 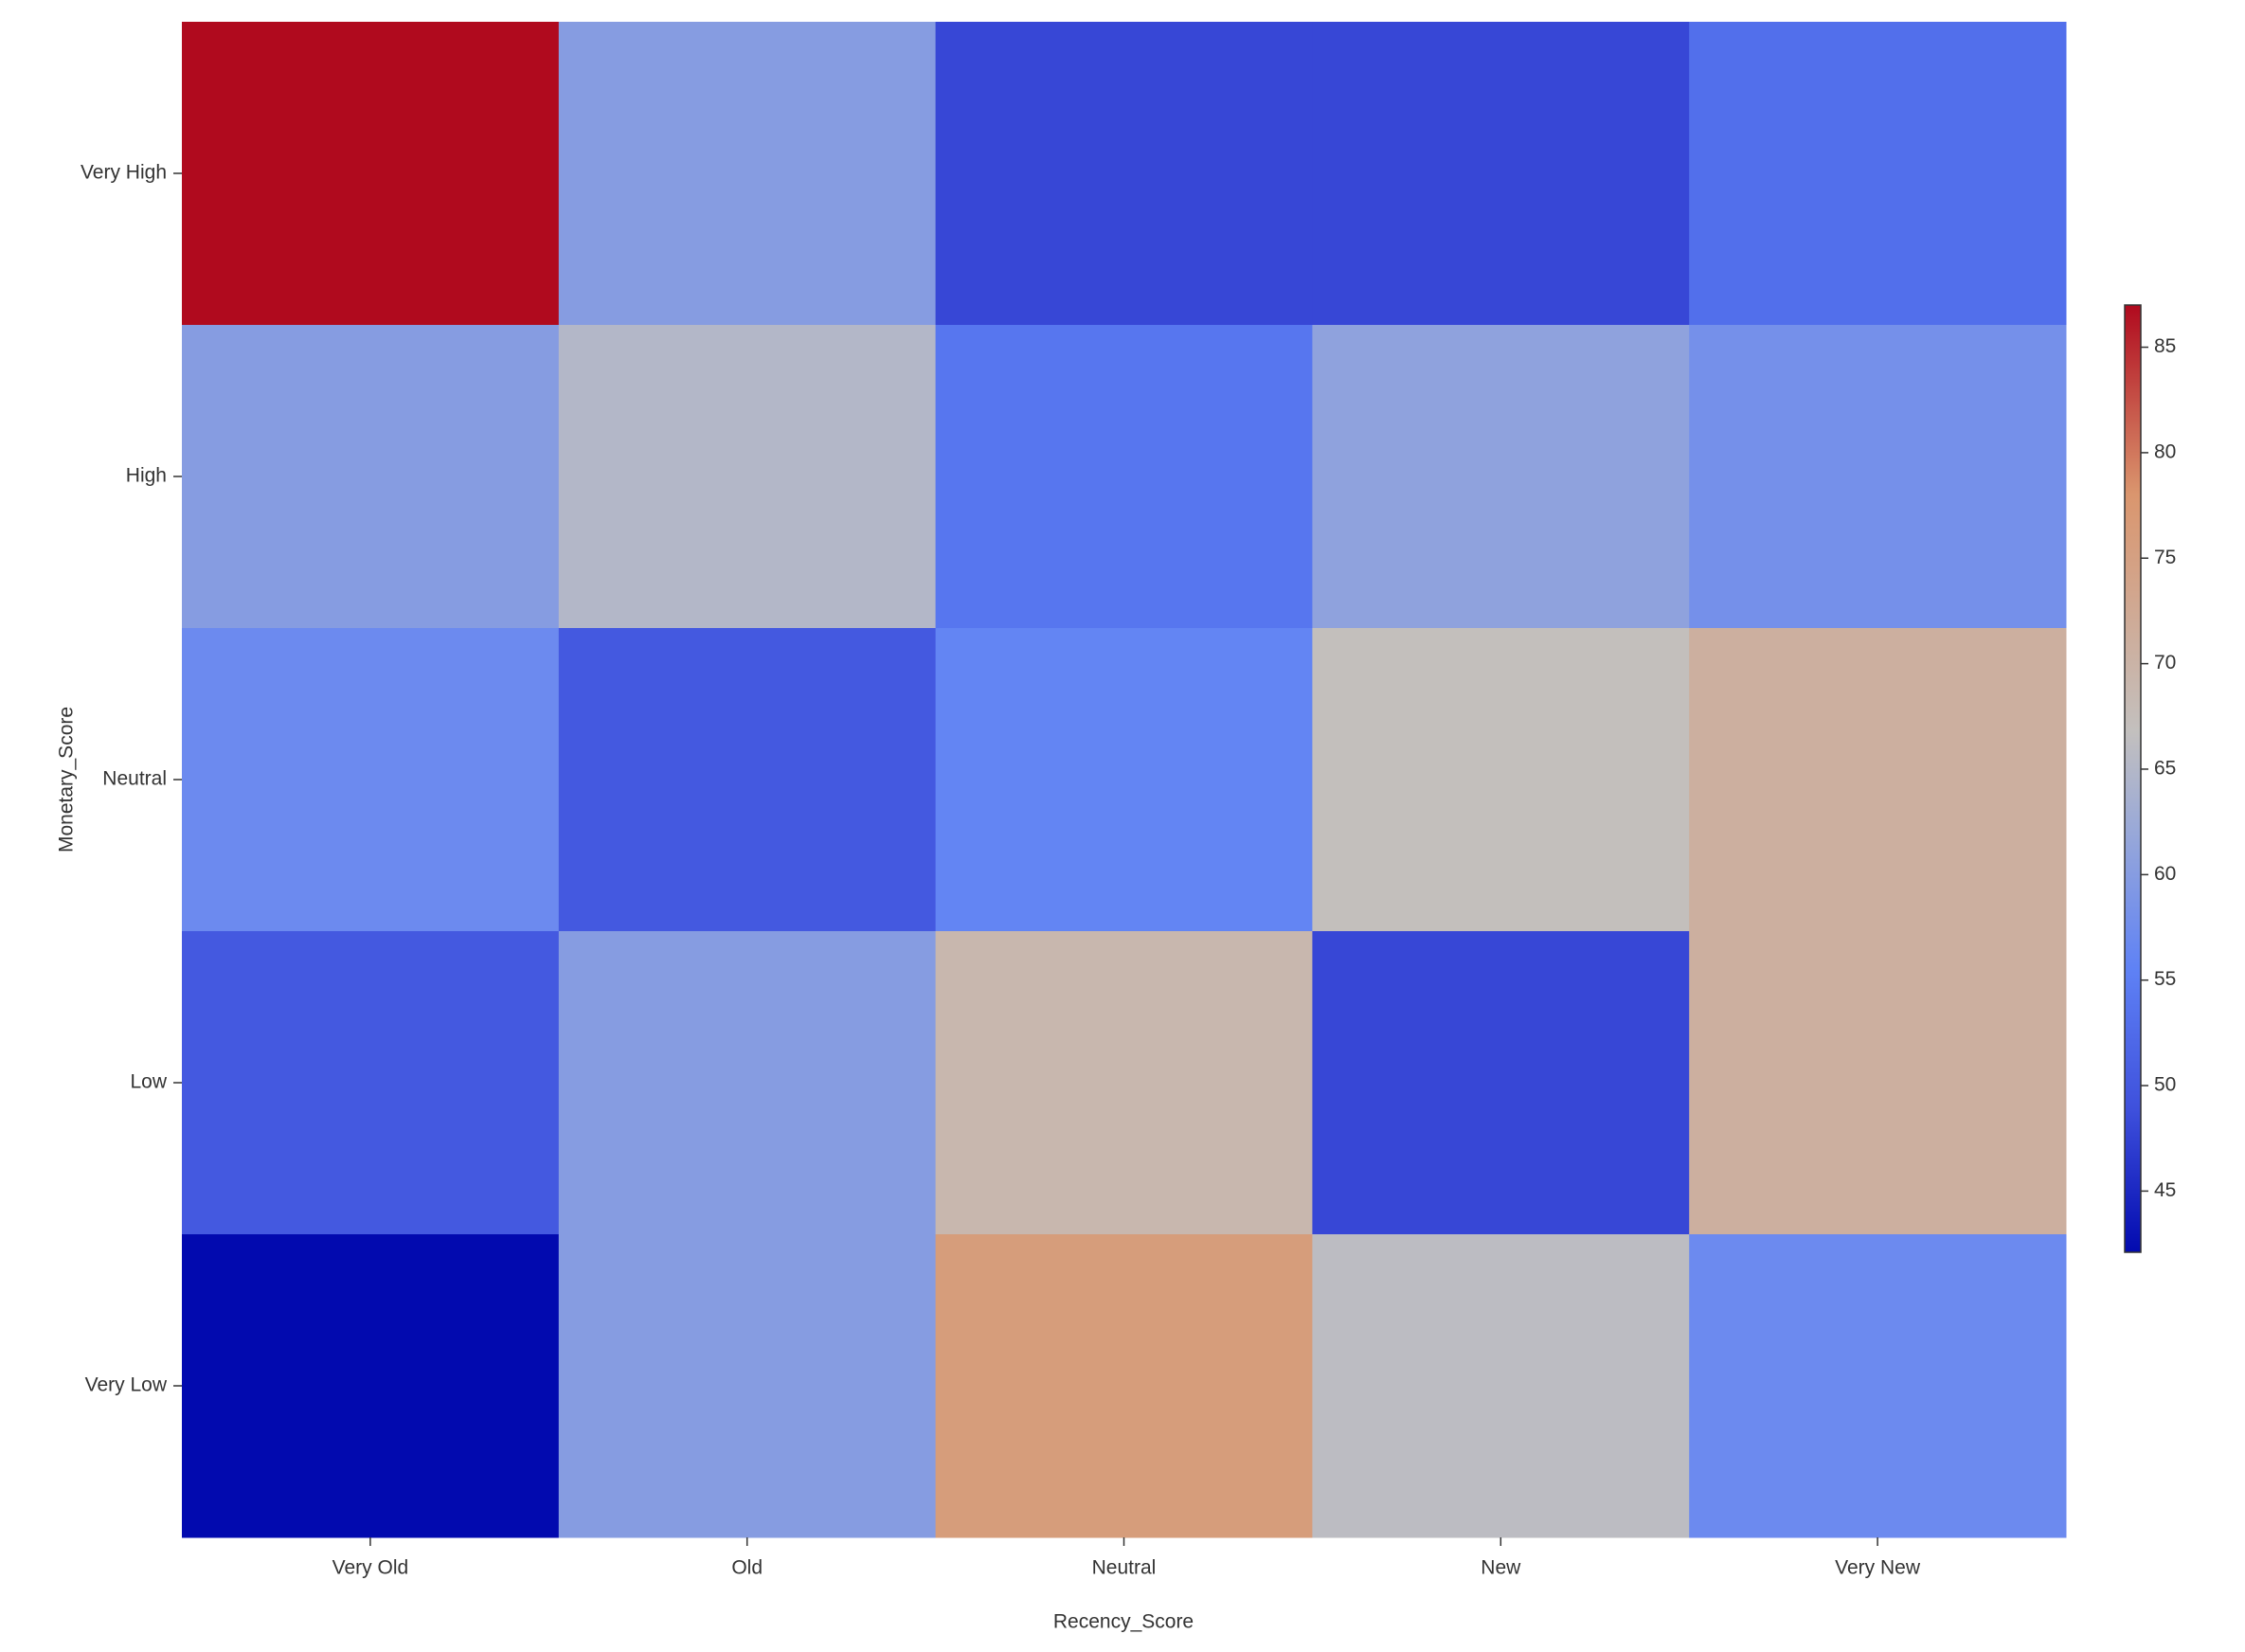 I want to click on colorbar-tick-label: 65, so click(x=2165, y=769).